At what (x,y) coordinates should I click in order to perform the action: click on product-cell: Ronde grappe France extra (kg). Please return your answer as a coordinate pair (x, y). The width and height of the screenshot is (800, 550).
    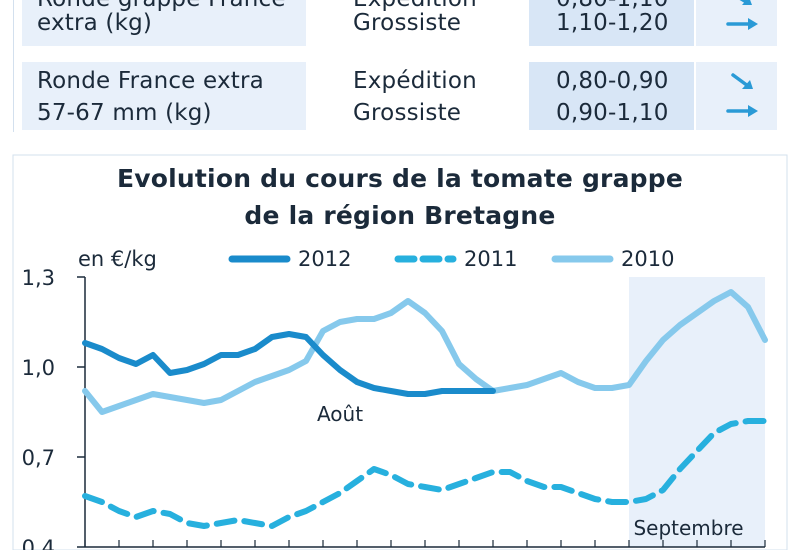
    Looking at the image, I should click on (164, 23).